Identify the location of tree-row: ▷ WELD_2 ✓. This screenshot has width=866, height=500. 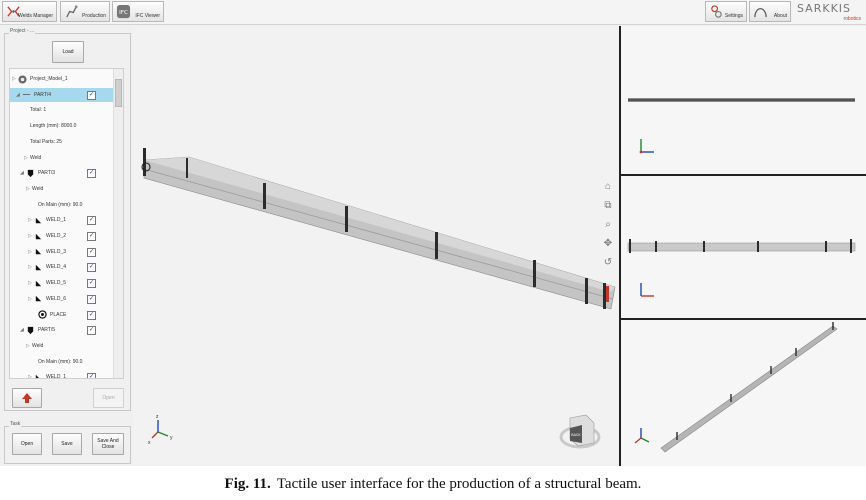
(62, 236).